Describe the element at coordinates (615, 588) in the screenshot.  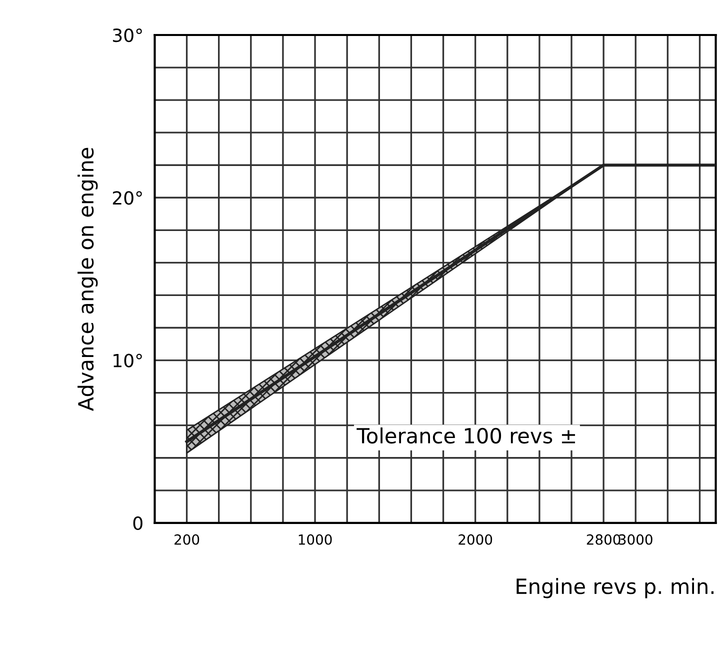
I see `x-axis-title: Engine revs p. min.` at that location.